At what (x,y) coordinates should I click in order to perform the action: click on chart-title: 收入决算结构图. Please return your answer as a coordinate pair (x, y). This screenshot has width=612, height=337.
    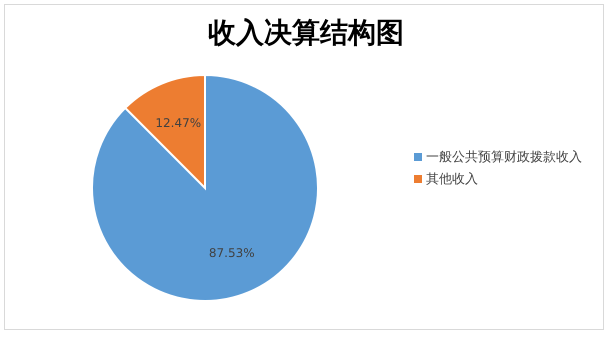
    Looking at the image, I should click on (306, 33).